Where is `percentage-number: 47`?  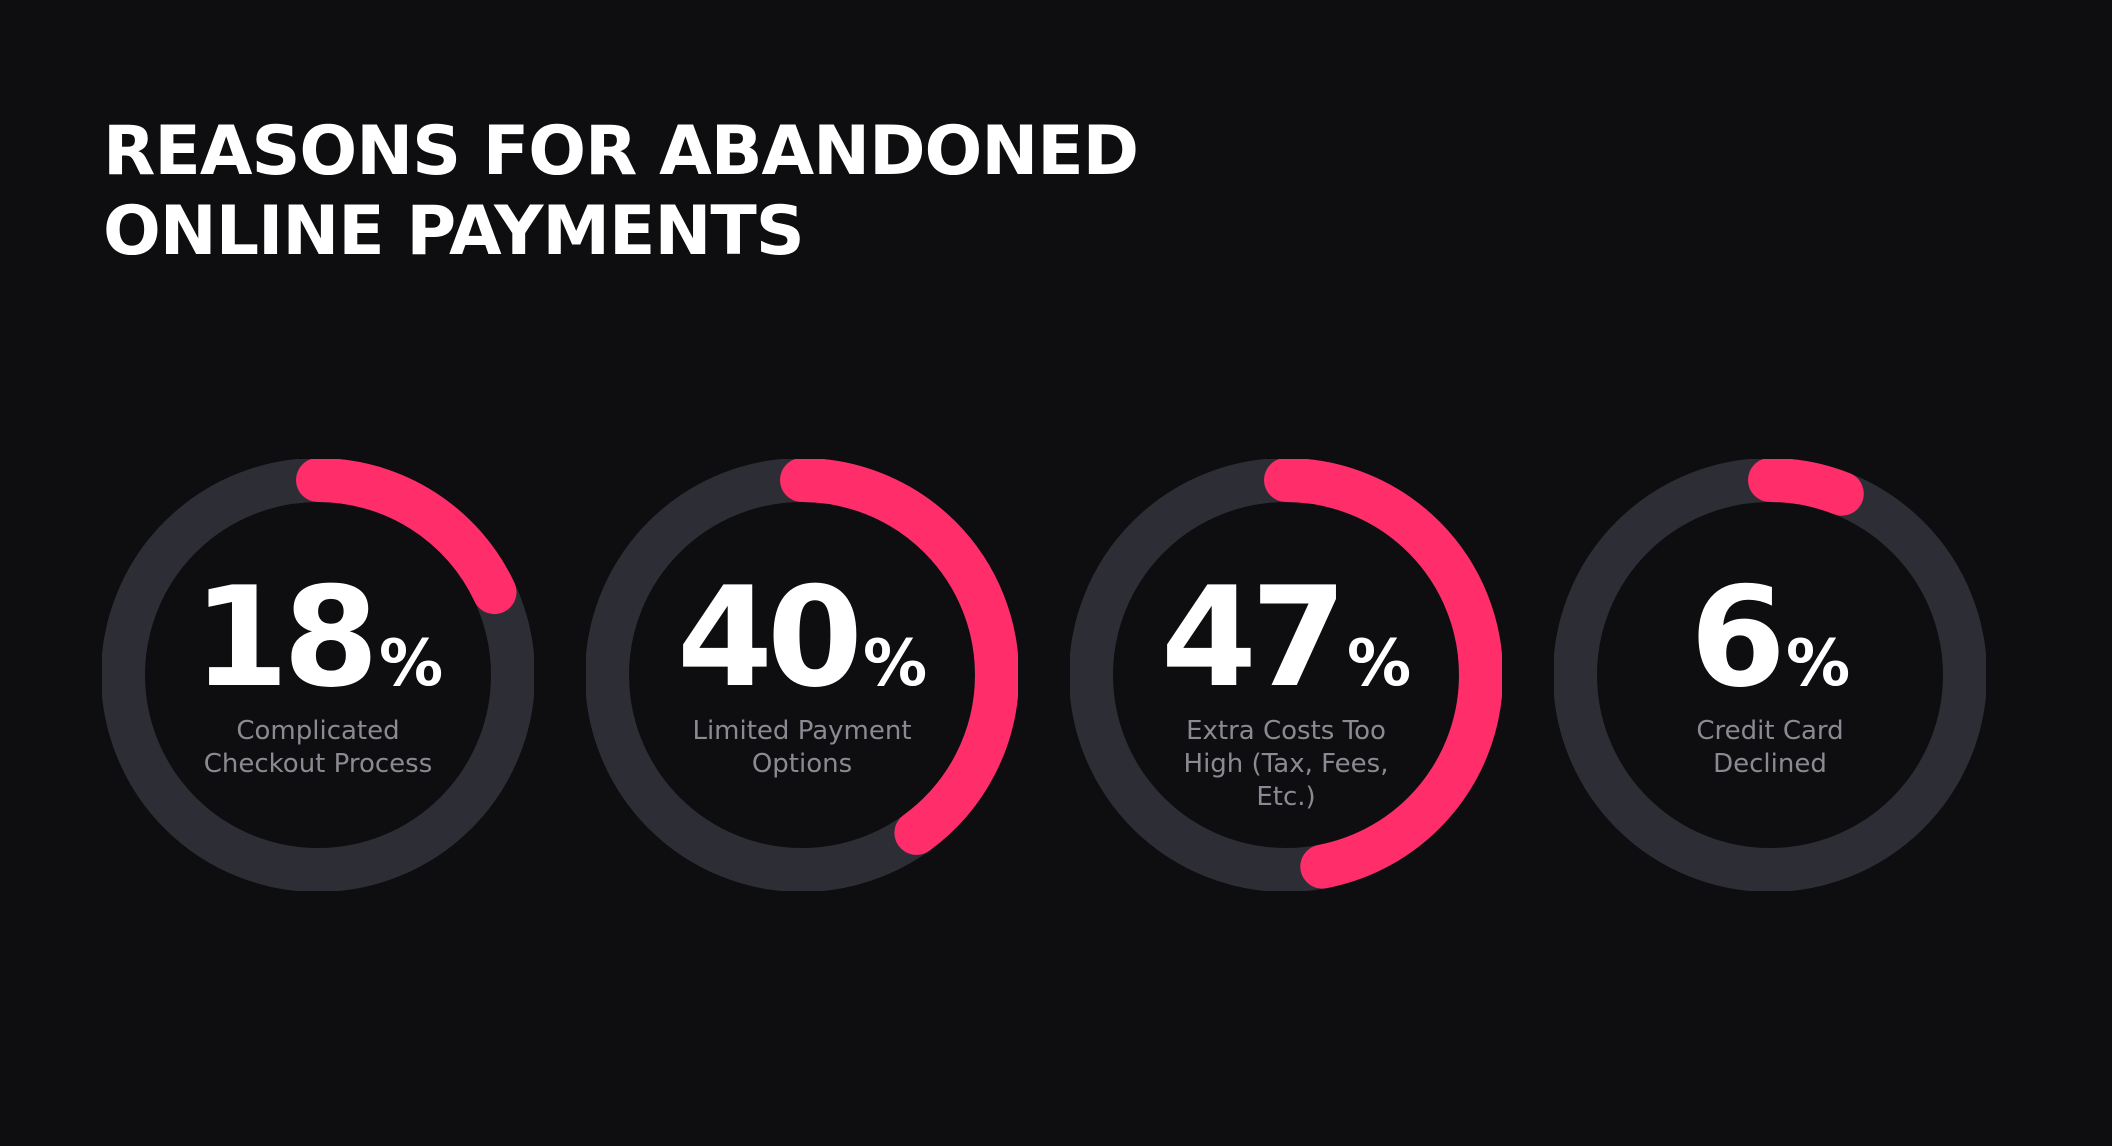 percentage-number: 47 is located at coordinates (1253, 637).